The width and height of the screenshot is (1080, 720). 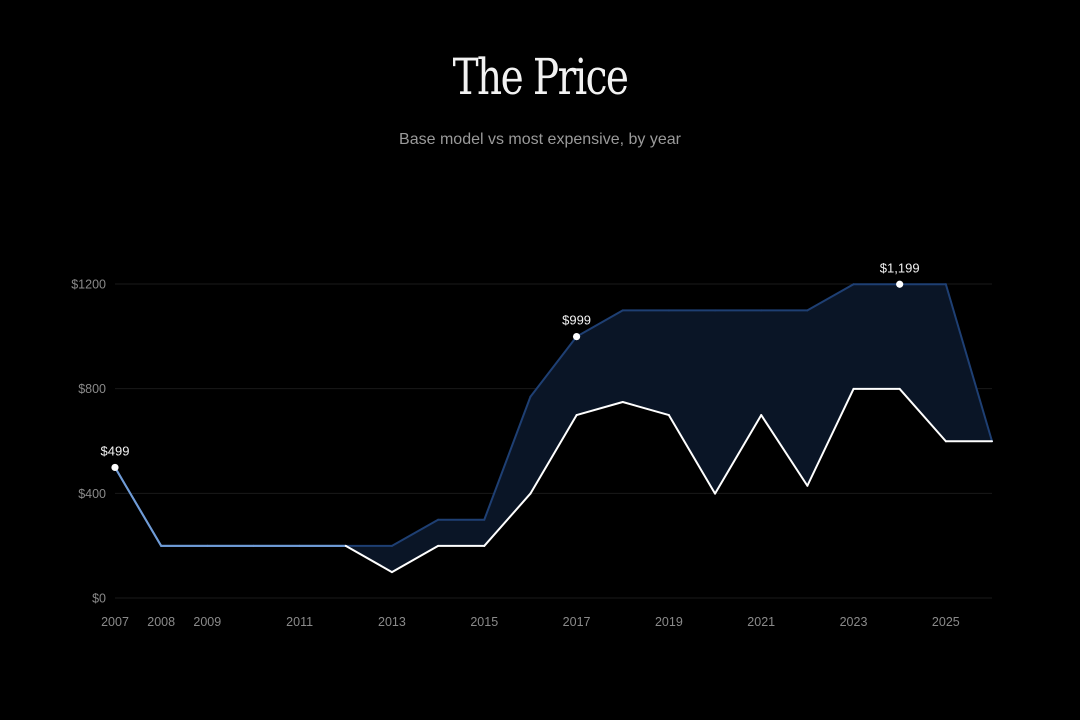 What do you see at coordinates (484, 622) in the screenshot?
I see `x-tick-label: 2015` at bounding box center [484, 622].